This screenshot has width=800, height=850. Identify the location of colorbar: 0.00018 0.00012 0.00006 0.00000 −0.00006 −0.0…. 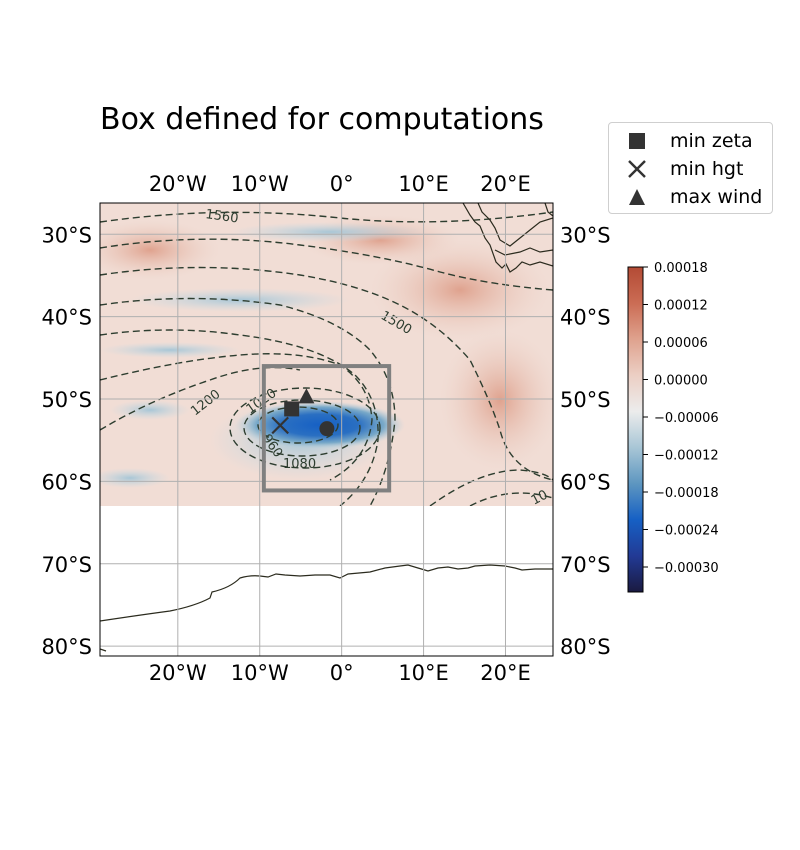
(673, 427).